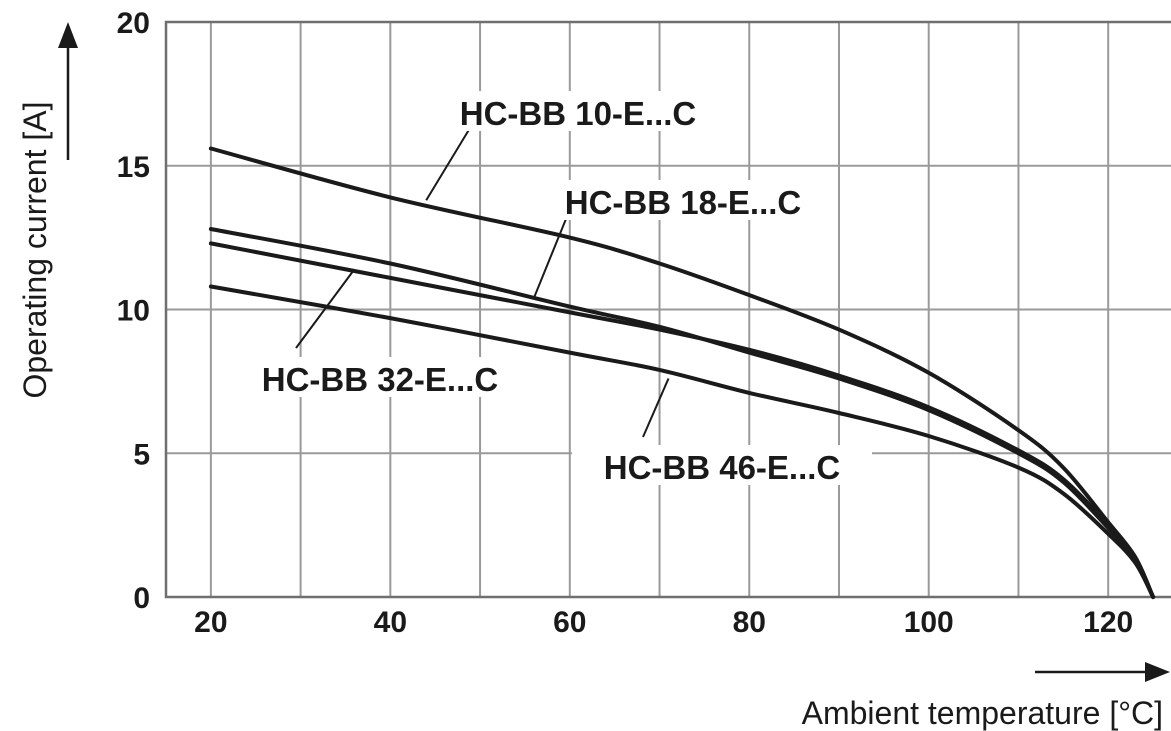 The image size is (1171, 731). What do you see at coordinates (141, 598) in the screenshot?
I see `y-tick-label: 0` at bounding box center [141, 598].